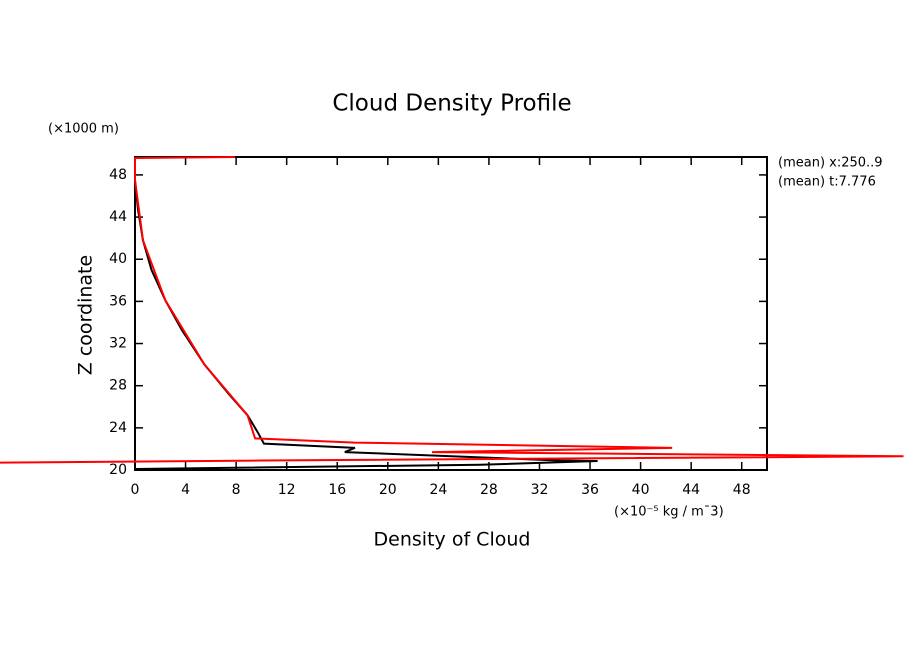  Describe the element at coordinates (236, 490) in the screenshot. I see `x-tick-label: 8` at that location.